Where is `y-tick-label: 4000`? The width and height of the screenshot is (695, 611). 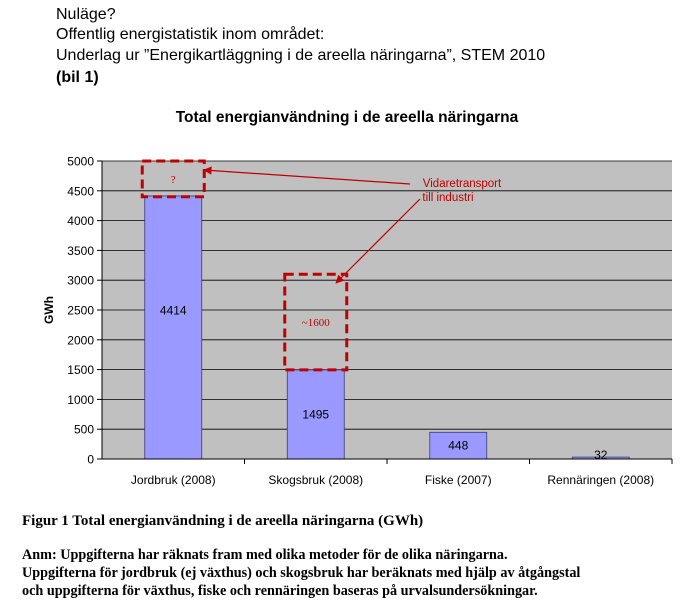
y-tick-label: 4000 is located at coordinates (80, 221).